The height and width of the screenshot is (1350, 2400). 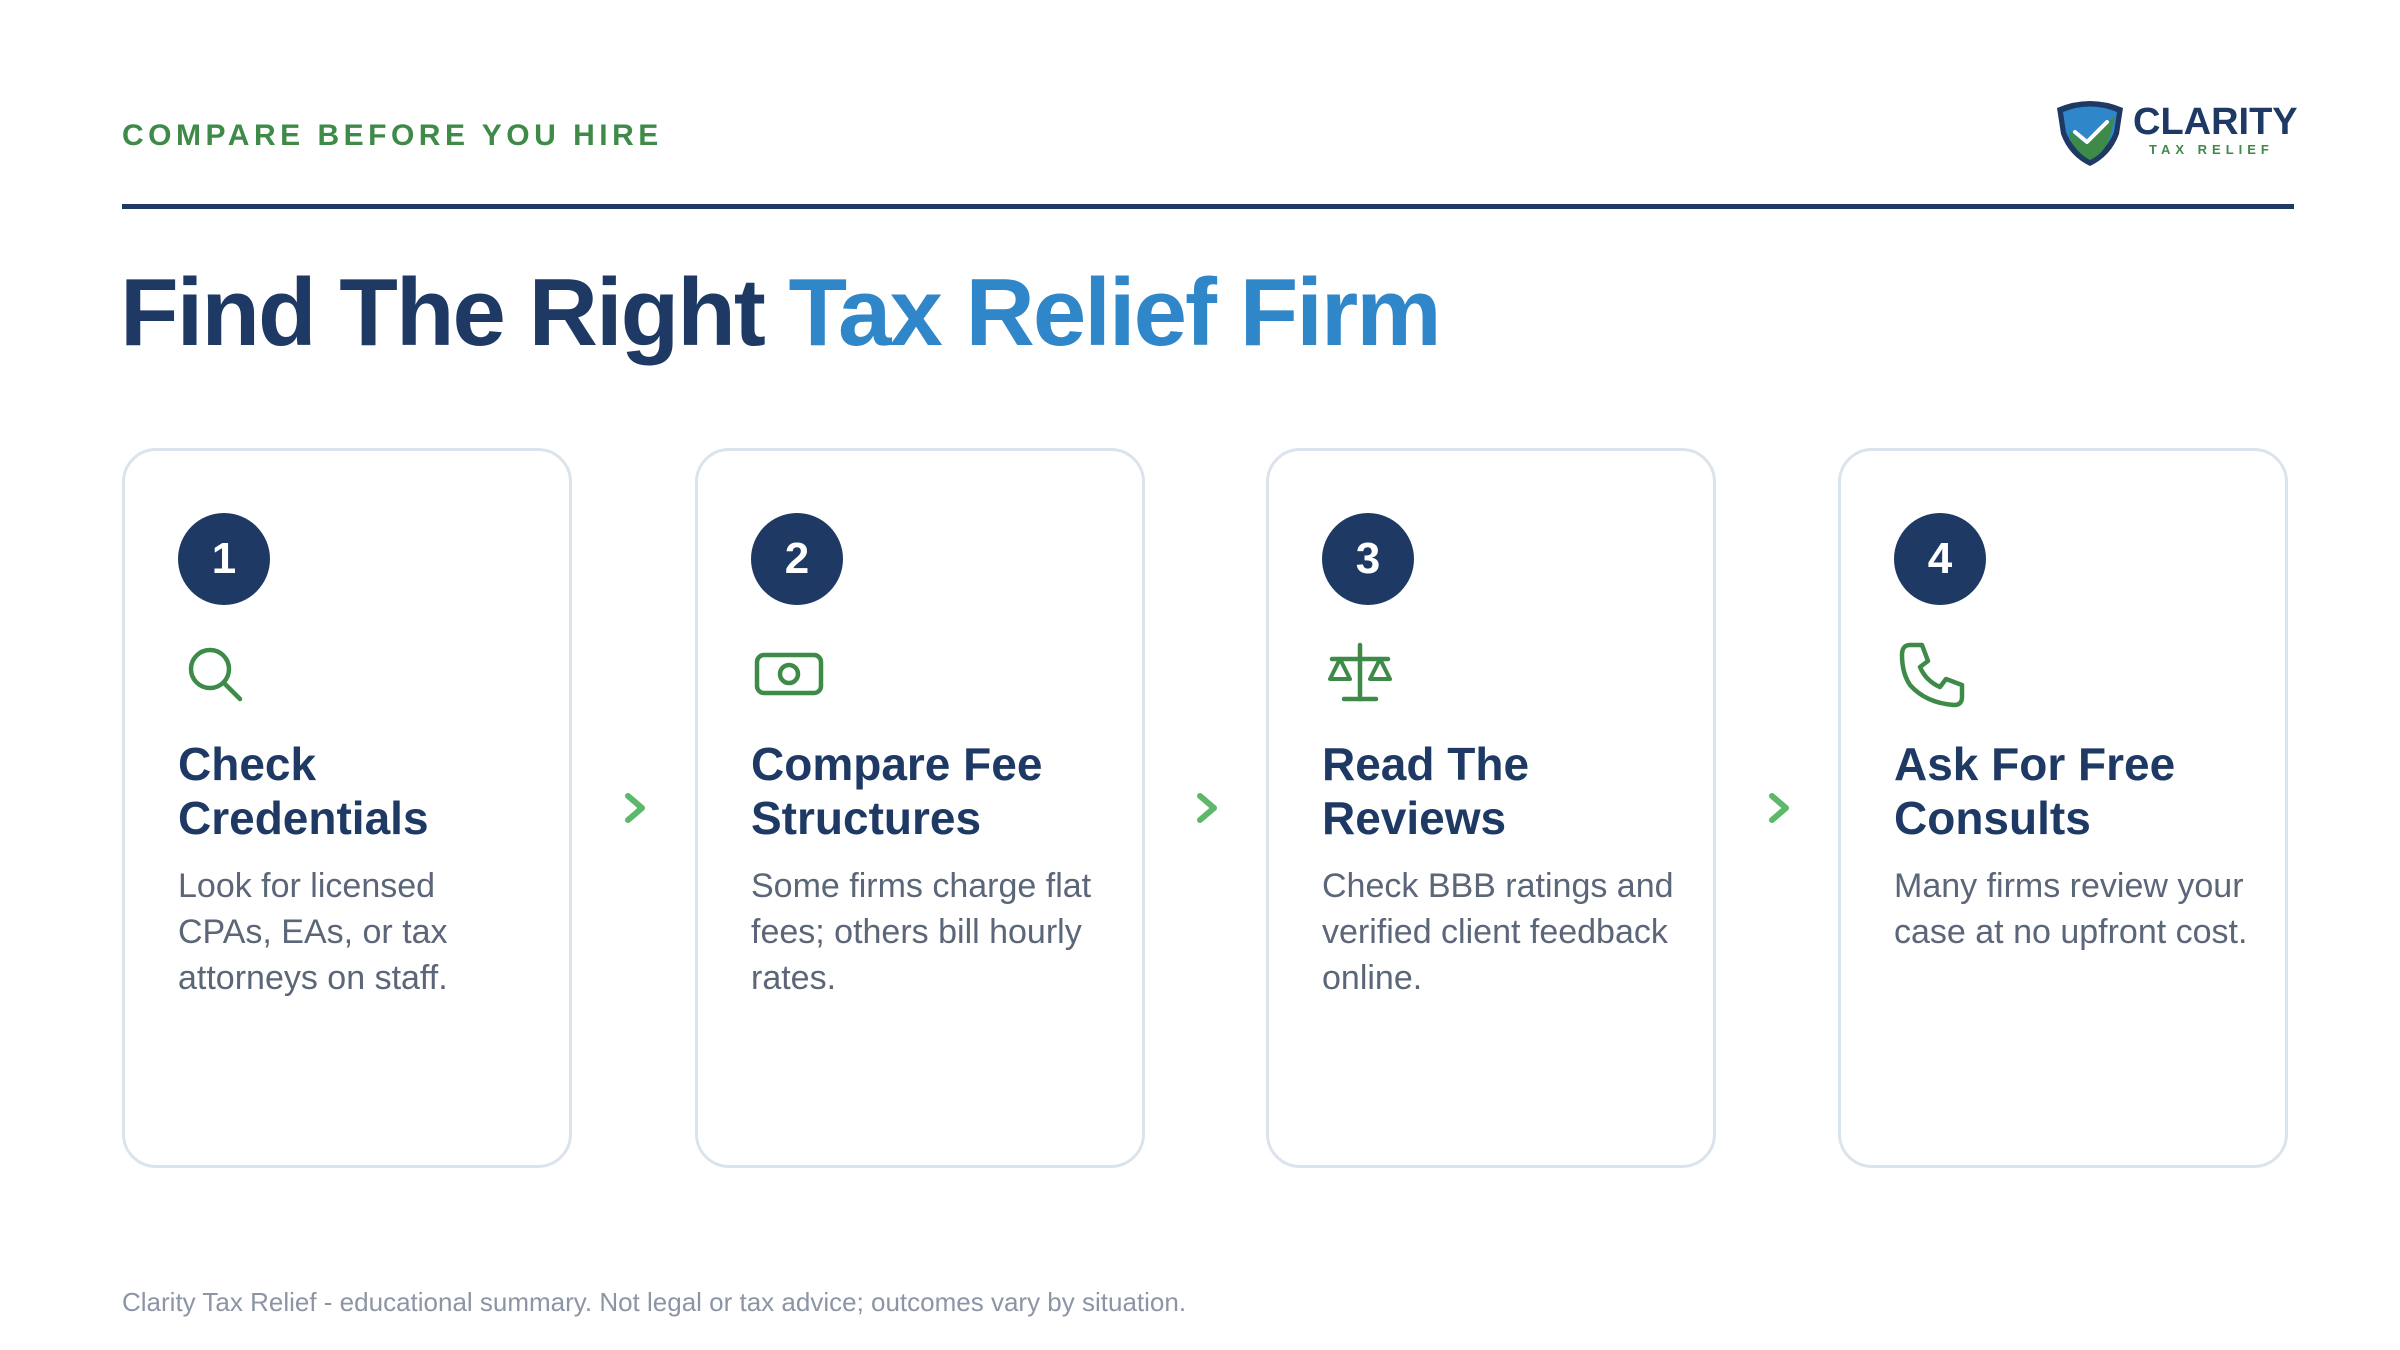 What do you see at coordinates (392, 135) in the screenshot?
I see `eyebrow-label: COMPARE BEFORE YOU HIRE` at bounding box center [392, 135].